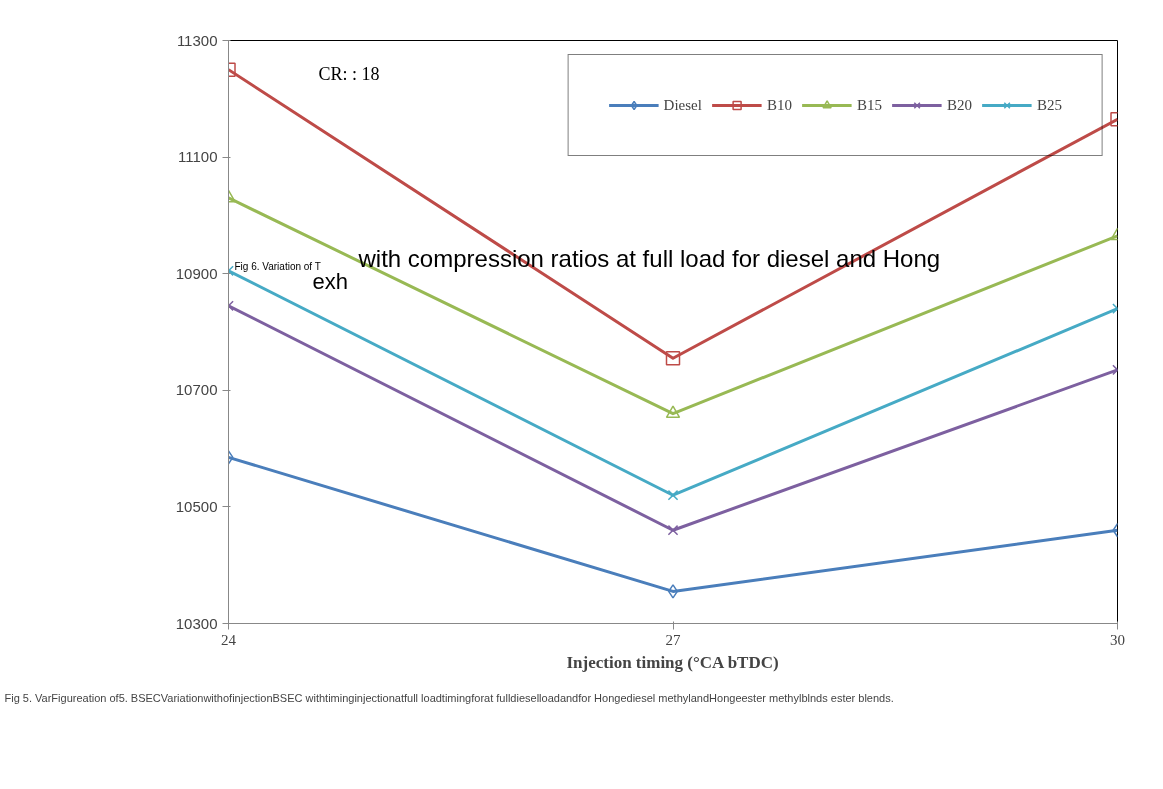  Describe the element at coordinates (1117, 639) in the screenshot. I see `x-tick-label: 30` at that location.